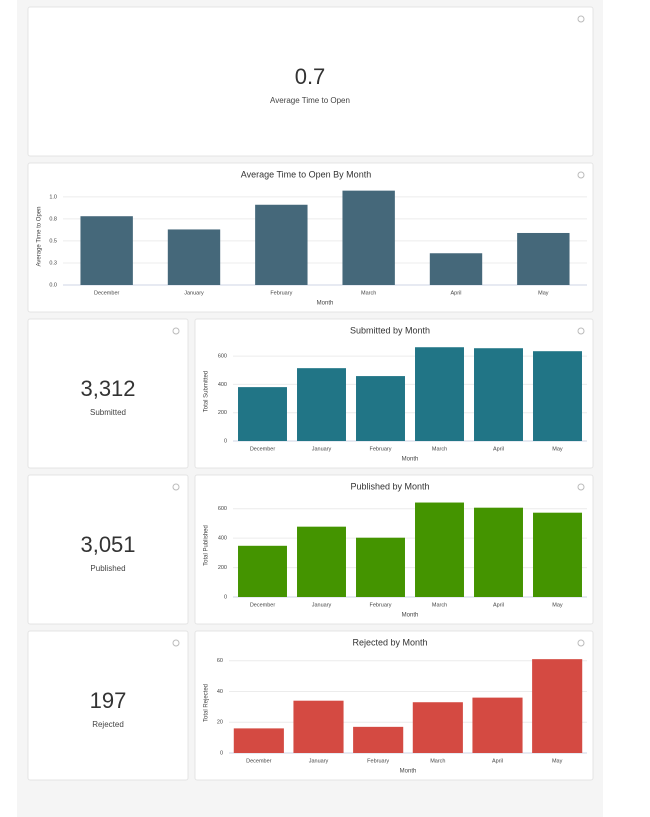  I want to click on kpi-label: Average Time to Open, so click(310, 100).